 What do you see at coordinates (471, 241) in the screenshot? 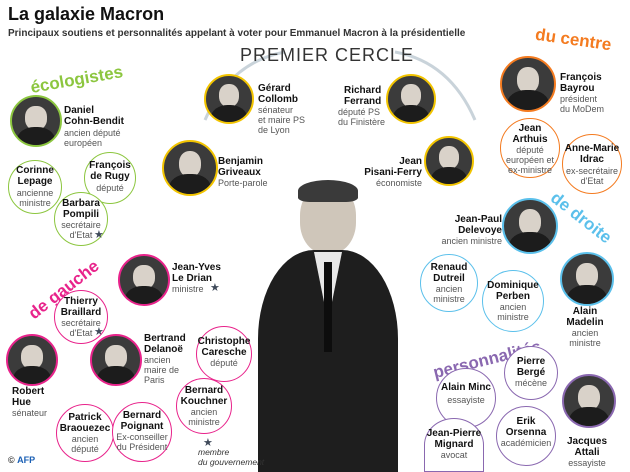
I see `role-delevoye: ancien ministre` at bounding box center [471, 241].